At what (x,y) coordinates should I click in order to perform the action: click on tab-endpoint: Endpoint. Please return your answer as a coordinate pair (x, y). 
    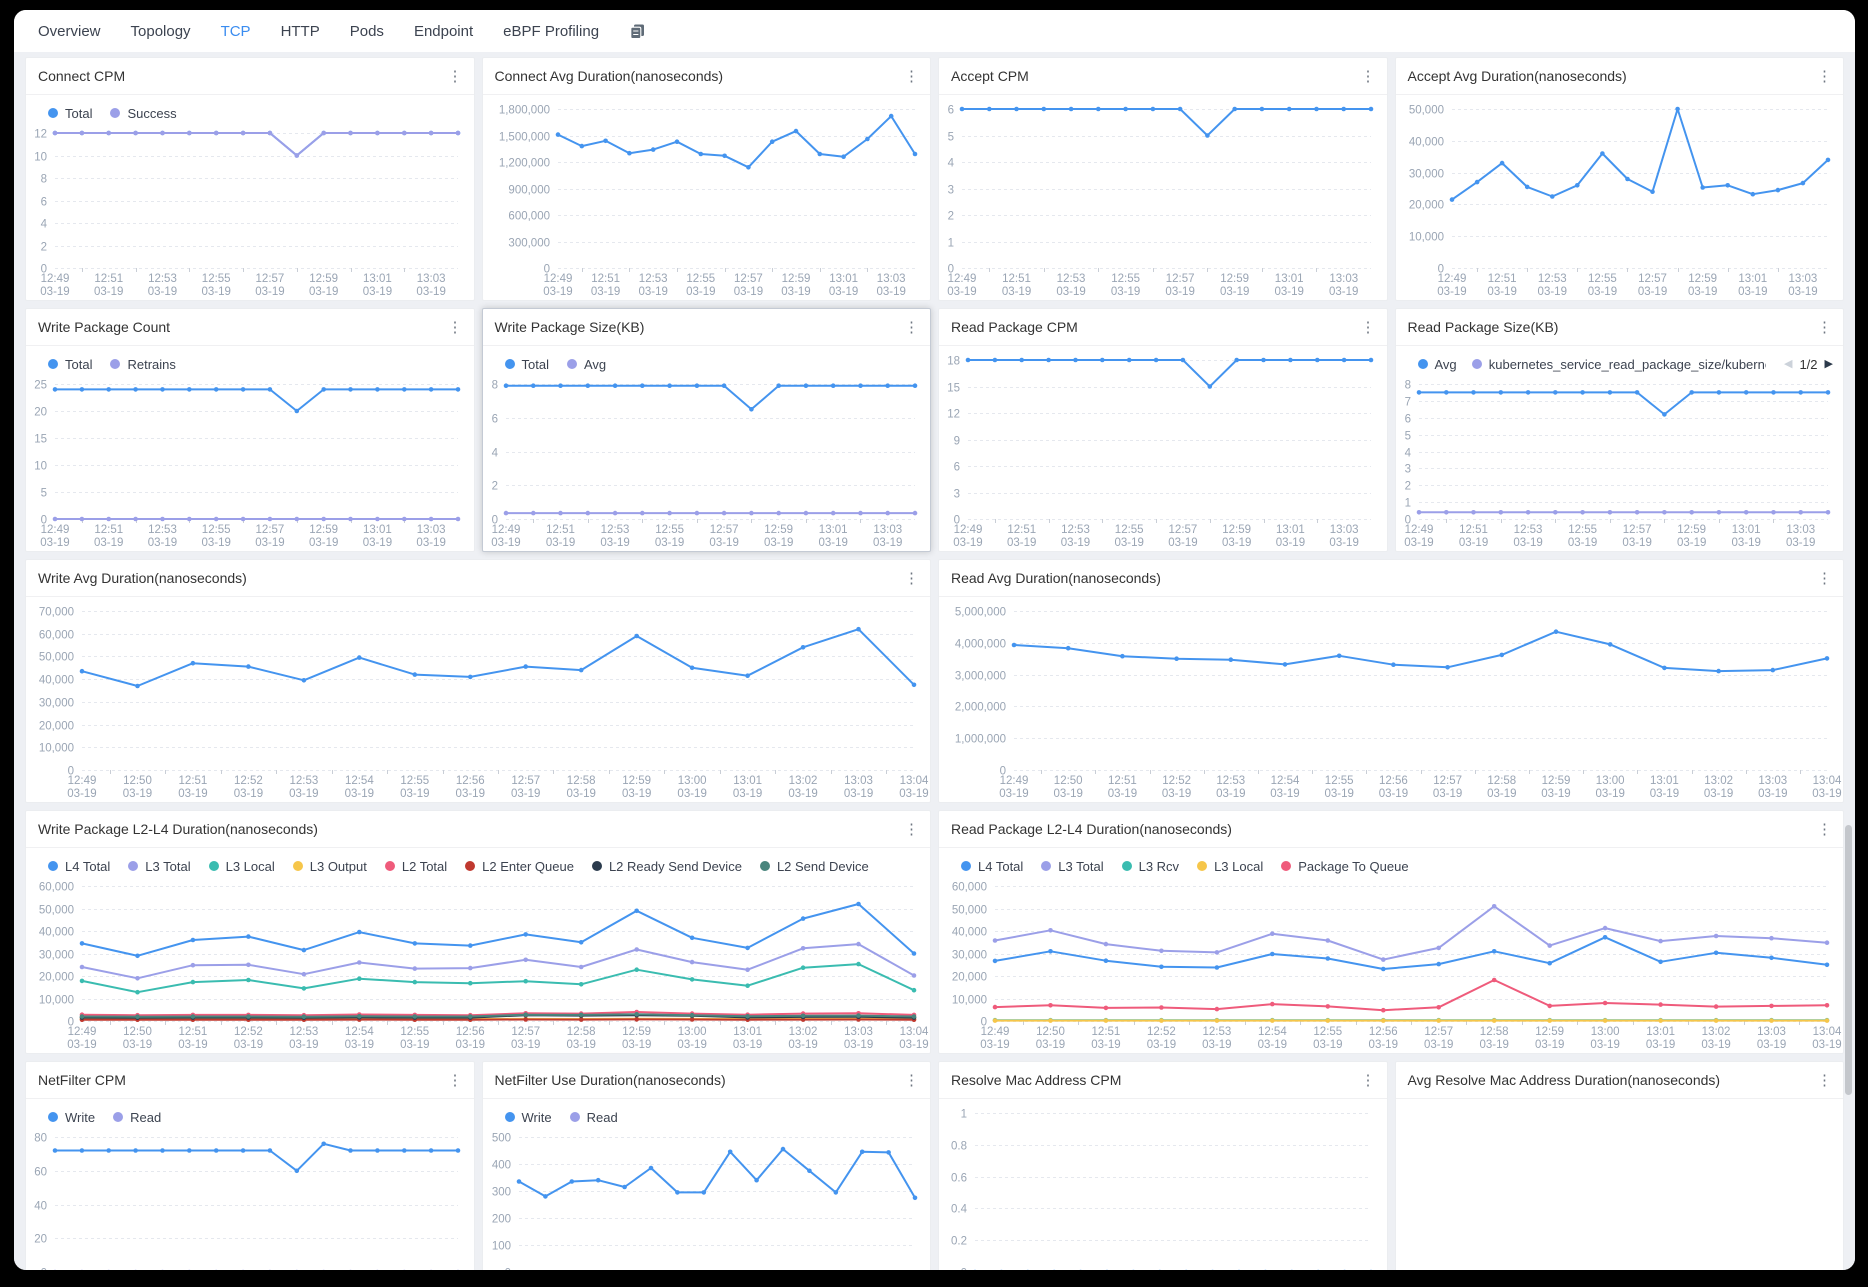
    Looking at the image, I should click on (443, 31).